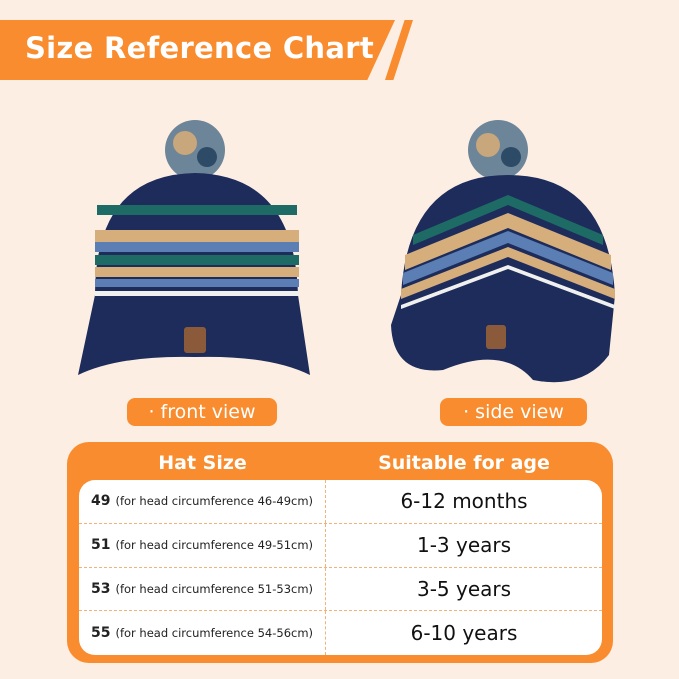 This screenshot has height=679, width=679. What do you see at coordinates (464, 463) in the screenshot?
I see `header-age: Suitable for age` at bounding box center [464, 463].